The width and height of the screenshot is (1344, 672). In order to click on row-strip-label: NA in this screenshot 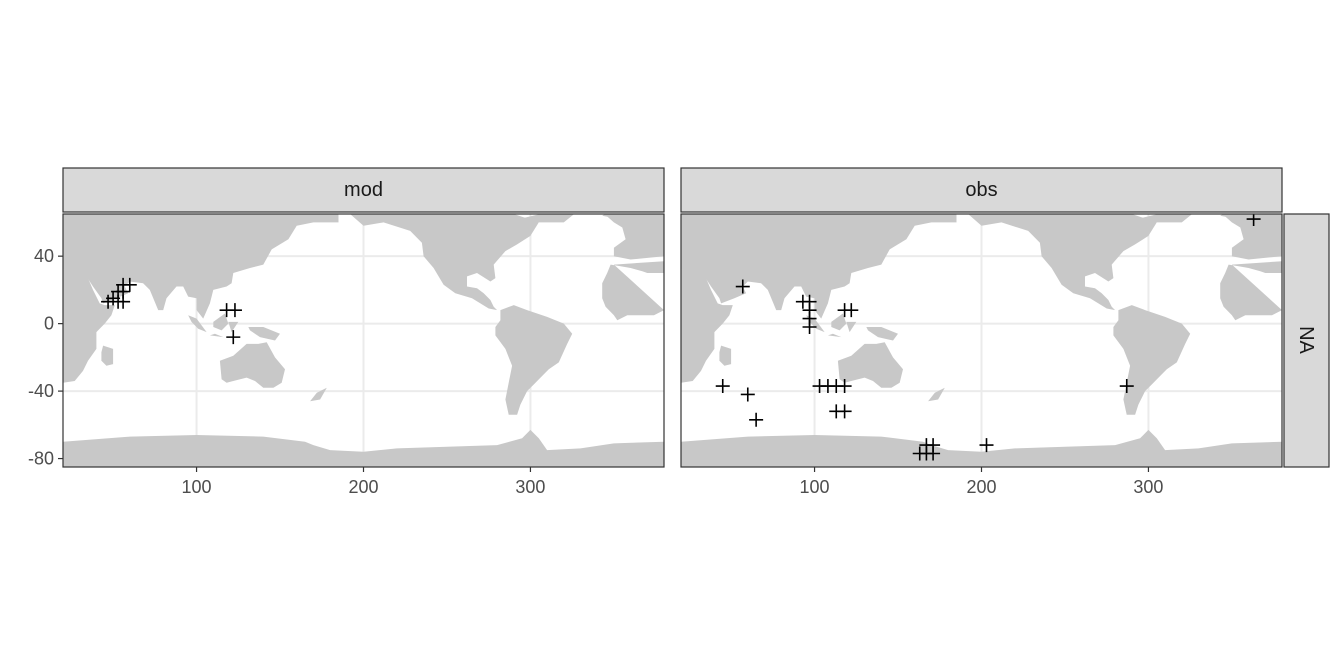, I will do `click(1306, 340)`.